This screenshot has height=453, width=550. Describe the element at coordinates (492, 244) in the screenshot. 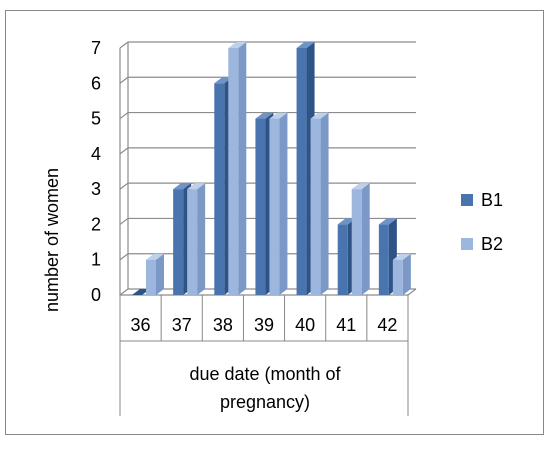

I see `legend-label: B2` at that location.